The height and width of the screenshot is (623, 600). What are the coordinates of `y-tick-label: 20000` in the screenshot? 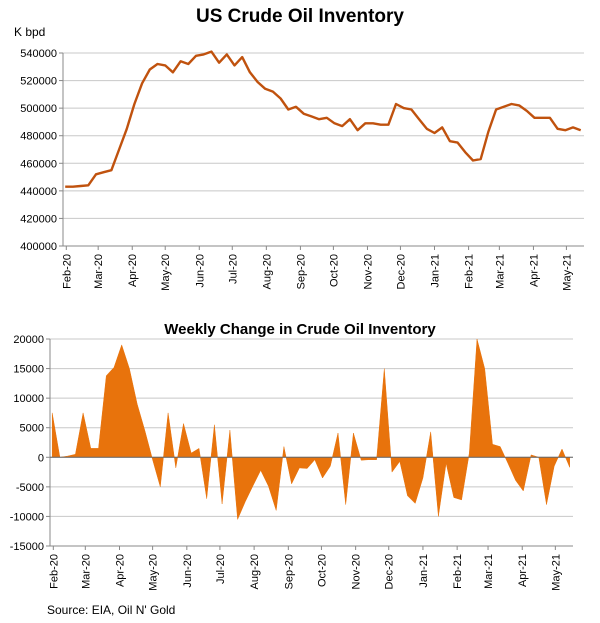 It's located at (28, 340).